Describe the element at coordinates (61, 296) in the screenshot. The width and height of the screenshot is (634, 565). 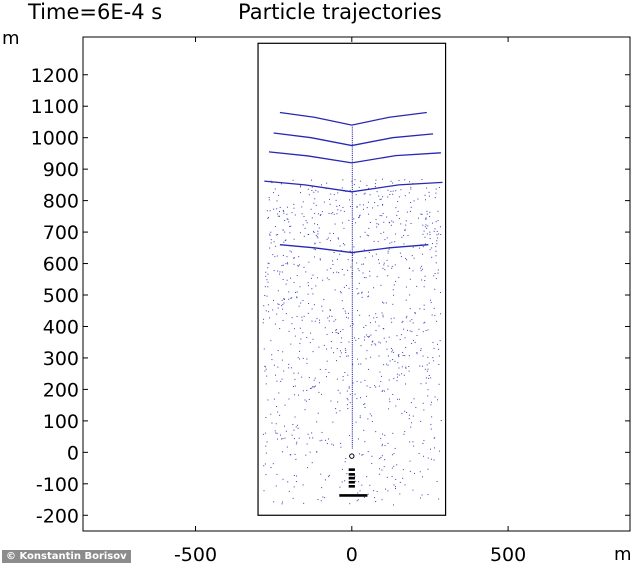
I see `y-tick-label: 500` at that location.